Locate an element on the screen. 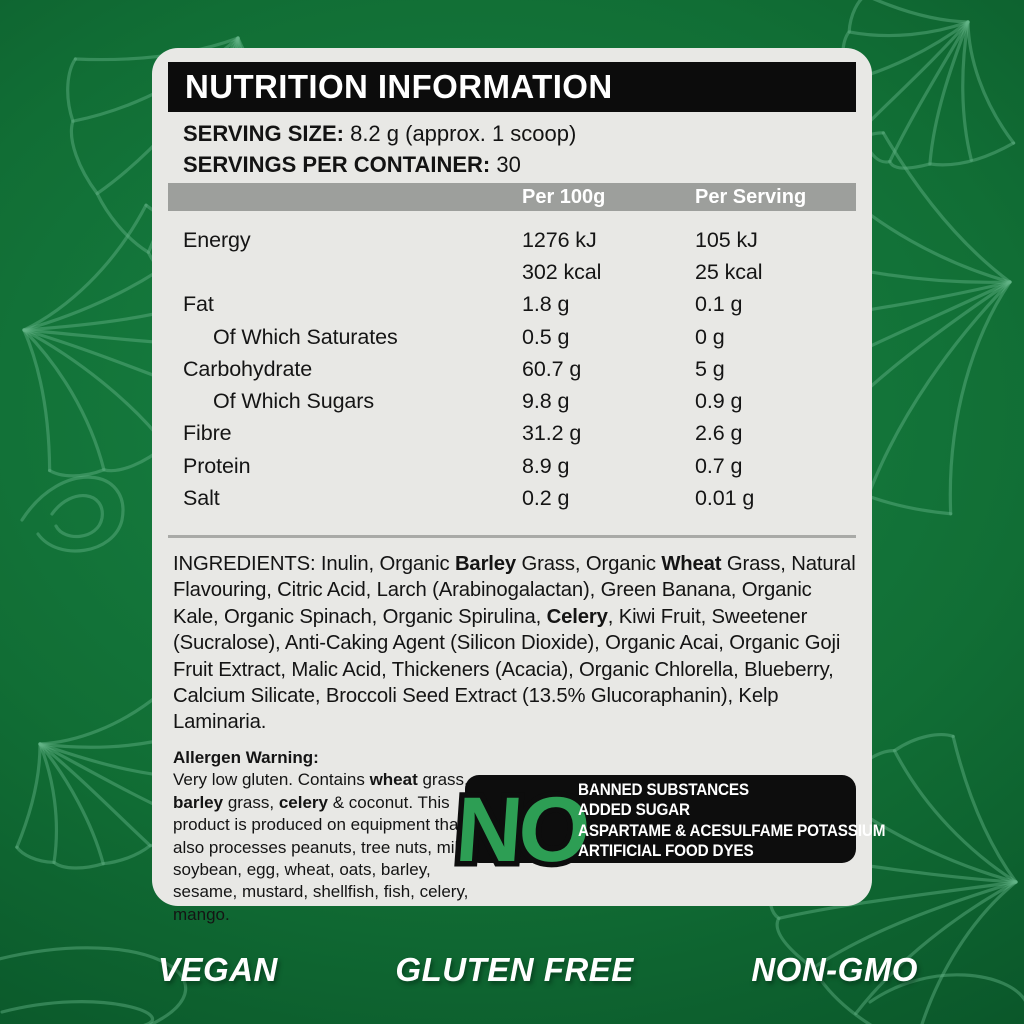 The image size is (1024, 1024). per-serving-value: 0.01 g is located at coordinates (725, 498).